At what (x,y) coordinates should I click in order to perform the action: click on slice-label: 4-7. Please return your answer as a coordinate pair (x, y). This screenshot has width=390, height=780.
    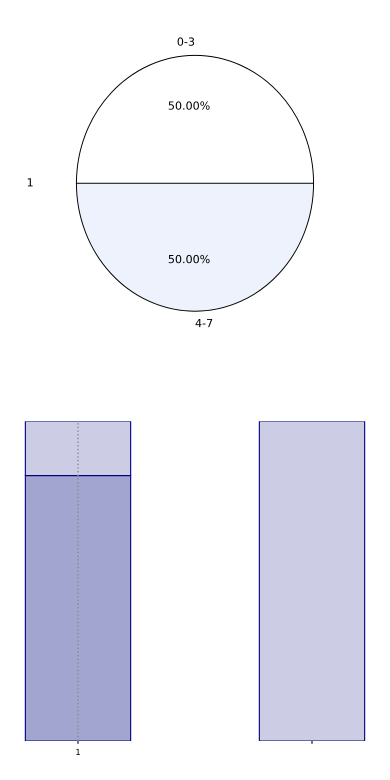
    Looking at the image, I should click on (204, 323).